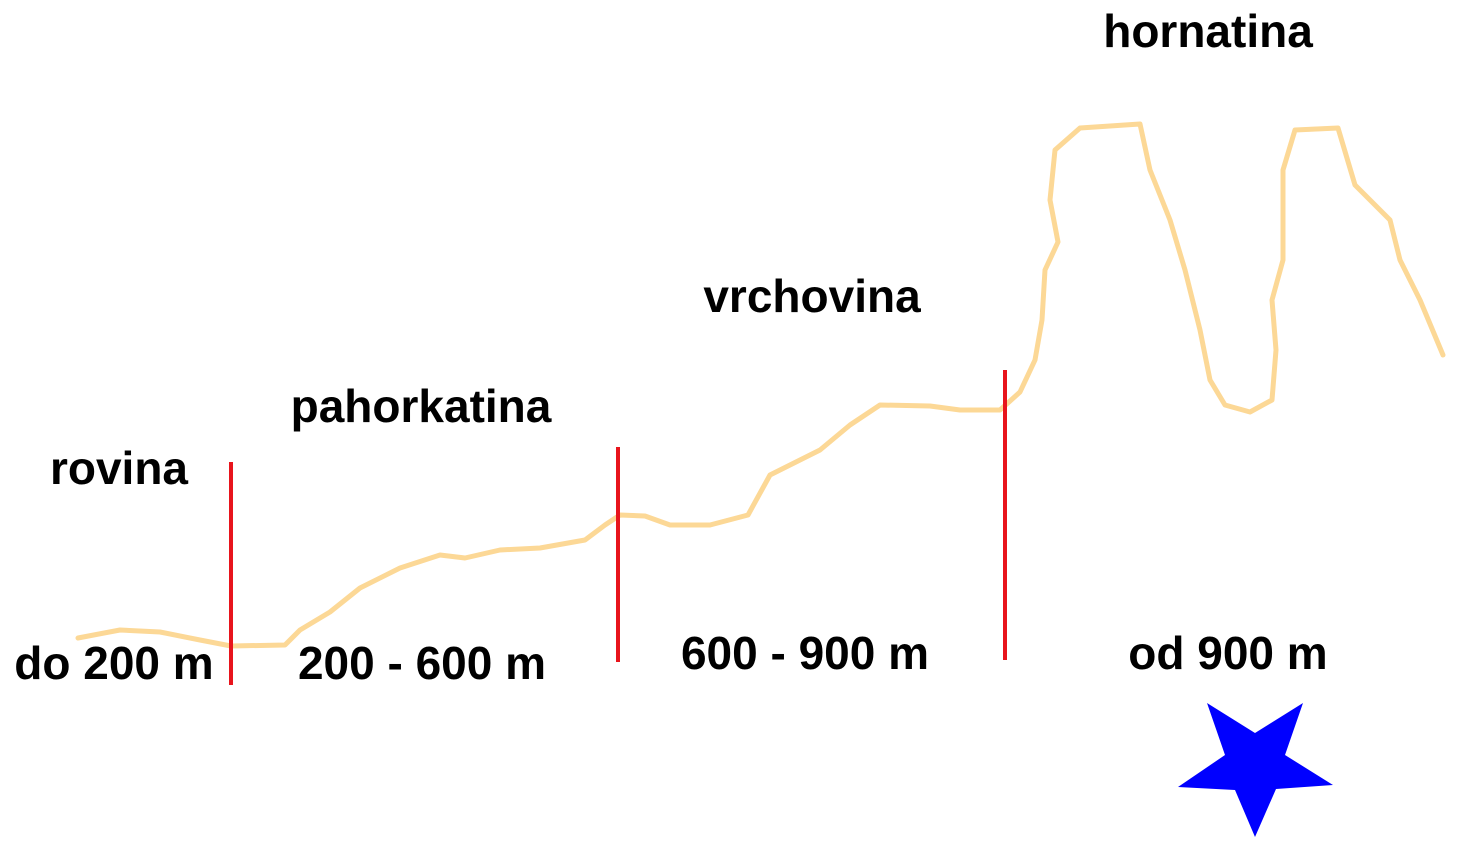 The height and width of the screenshot is (843, 1458). What do you see at coordinates (812, 296) in the screenshot?
I see `zone-name: vrchovina` at bounding box center [812, 296].